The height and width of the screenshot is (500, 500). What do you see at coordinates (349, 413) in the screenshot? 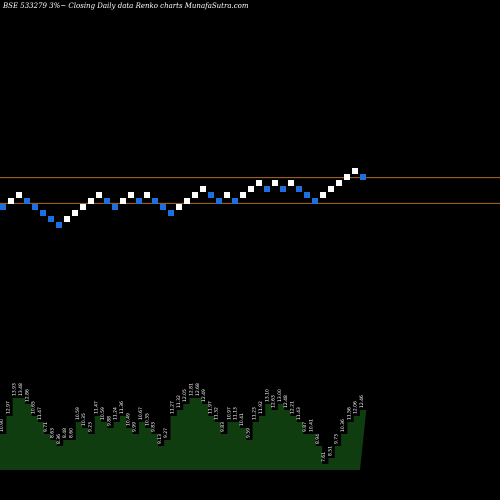
I see `volume-label: 11.56` at bounding box center [349, 413].